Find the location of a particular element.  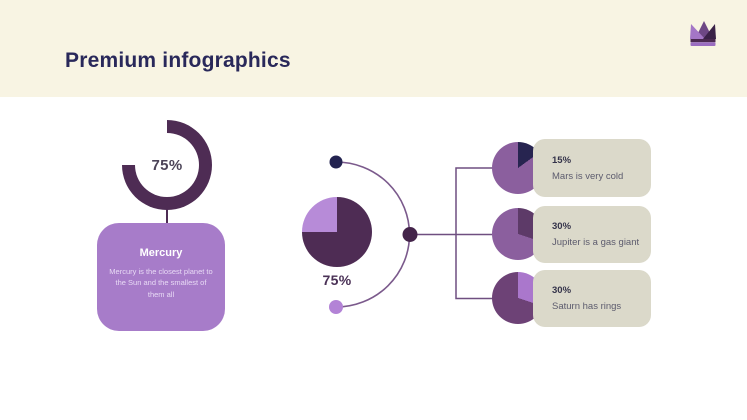

jupiter-item-card: 30% Jupiter is a gas giant is located at coordinates (592, 234).